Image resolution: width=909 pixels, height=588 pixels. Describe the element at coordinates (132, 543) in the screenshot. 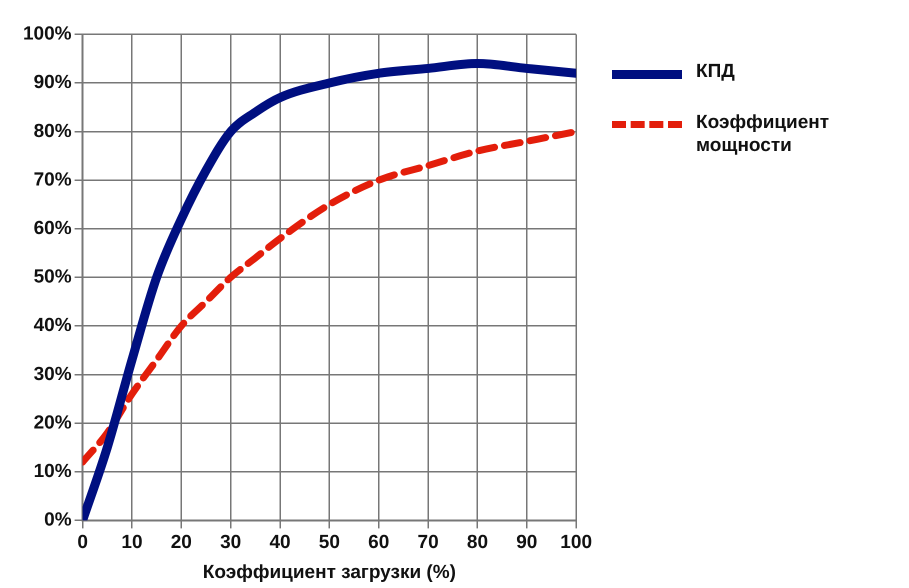

I see `x-tick-label: 10` at that location.